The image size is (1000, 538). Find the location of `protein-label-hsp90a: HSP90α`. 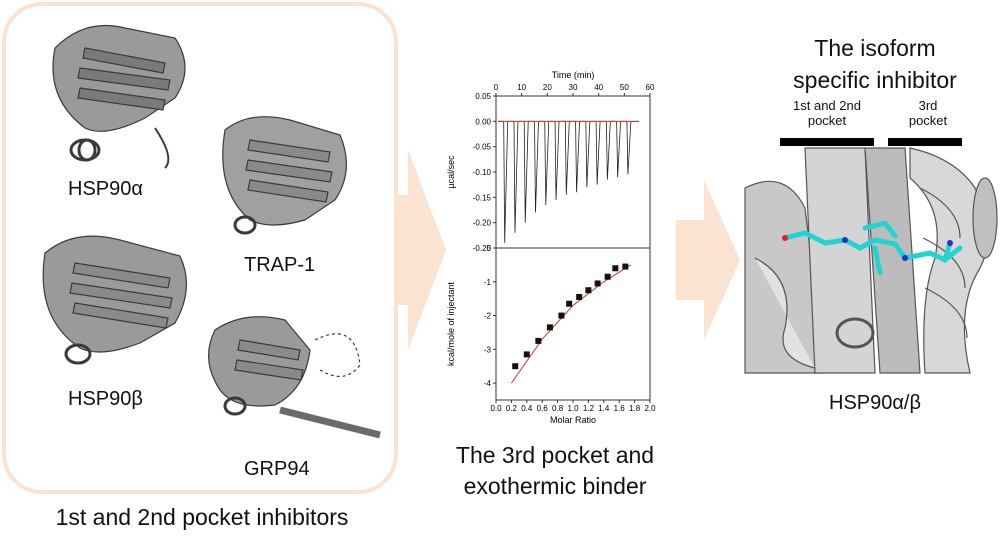

protein-label-hsp90a: HSP90α is located at coordinates (105, 189).